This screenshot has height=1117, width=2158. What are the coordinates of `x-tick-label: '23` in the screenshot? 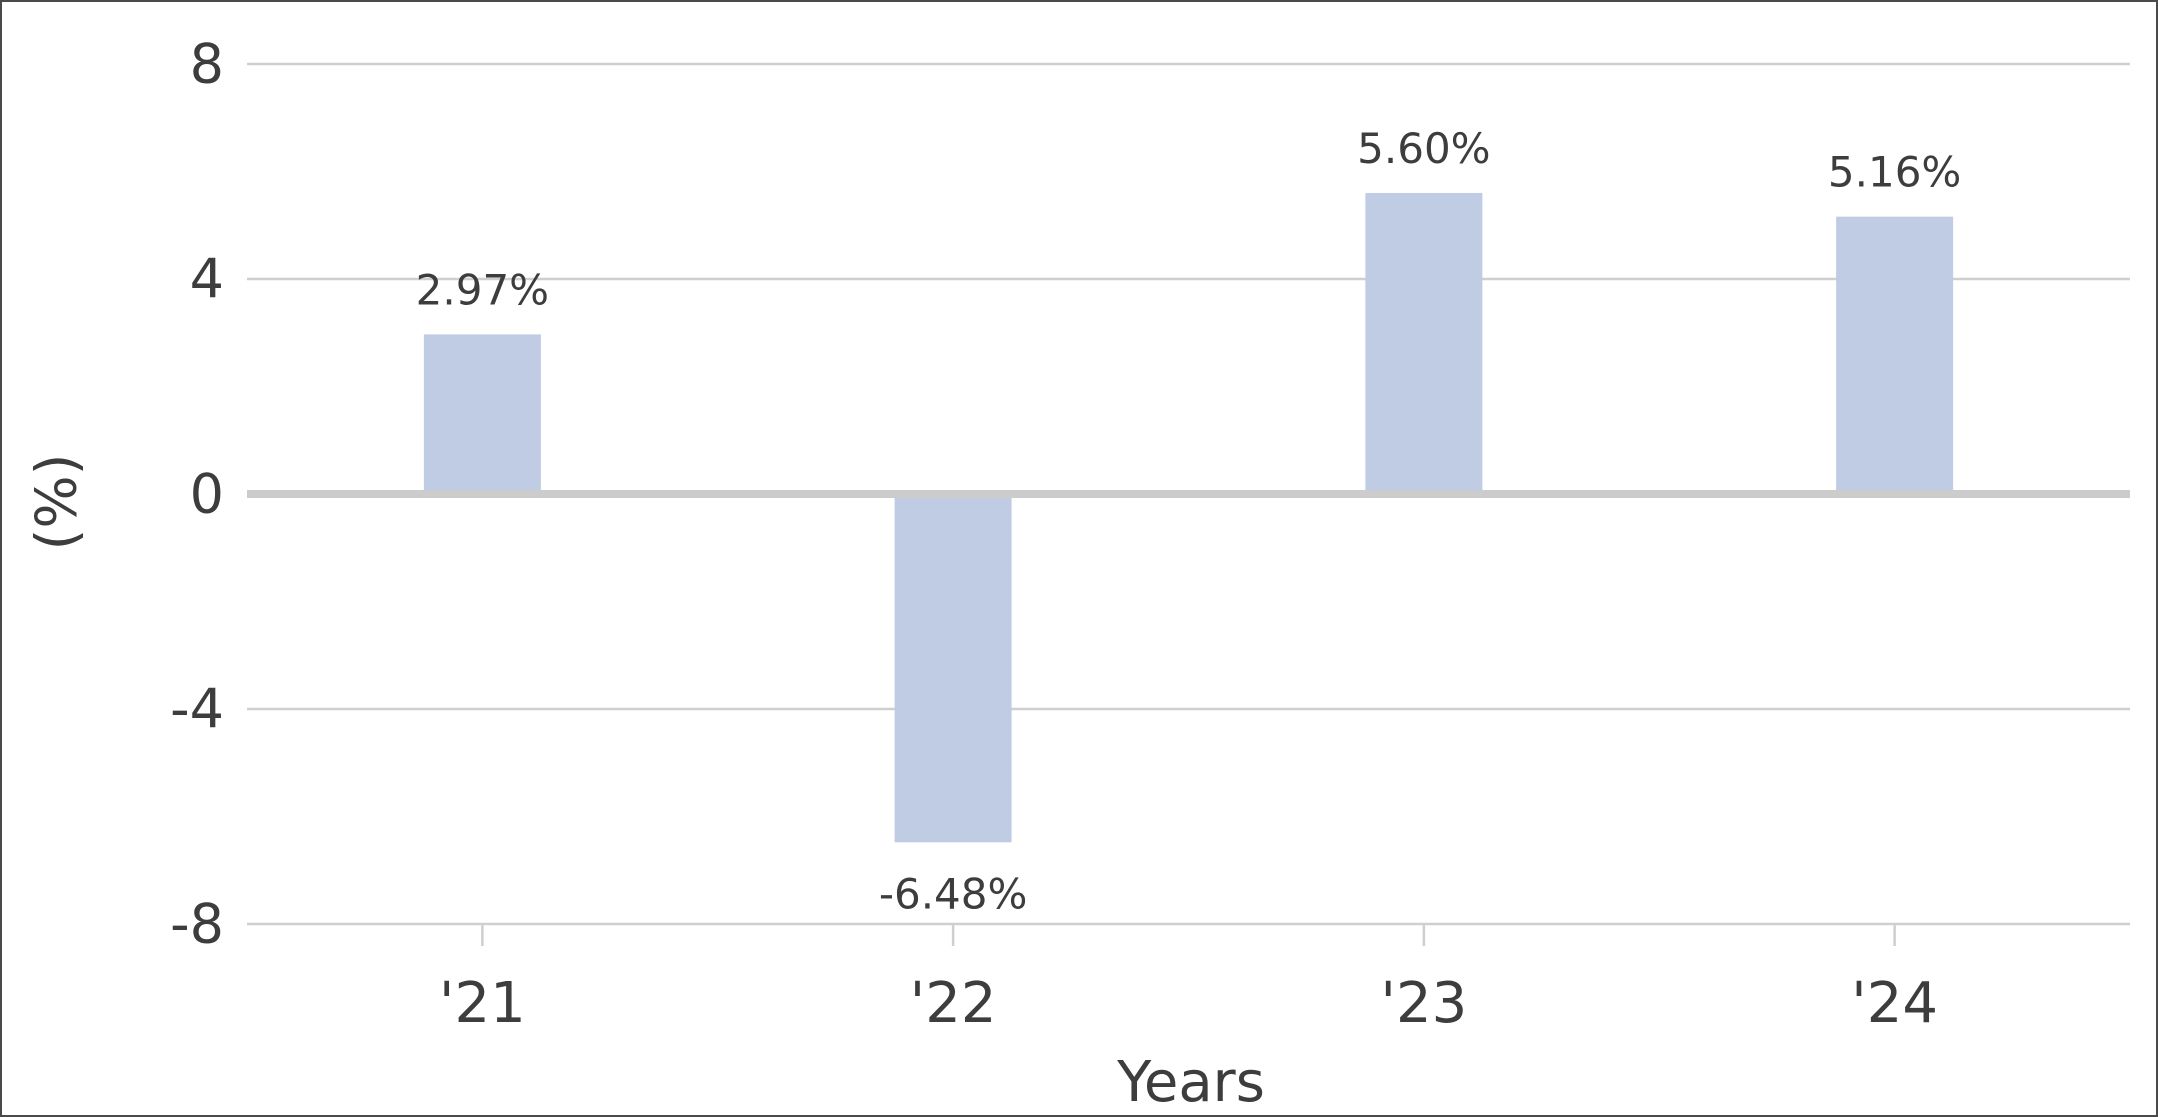 It's located at (1424, 1003).